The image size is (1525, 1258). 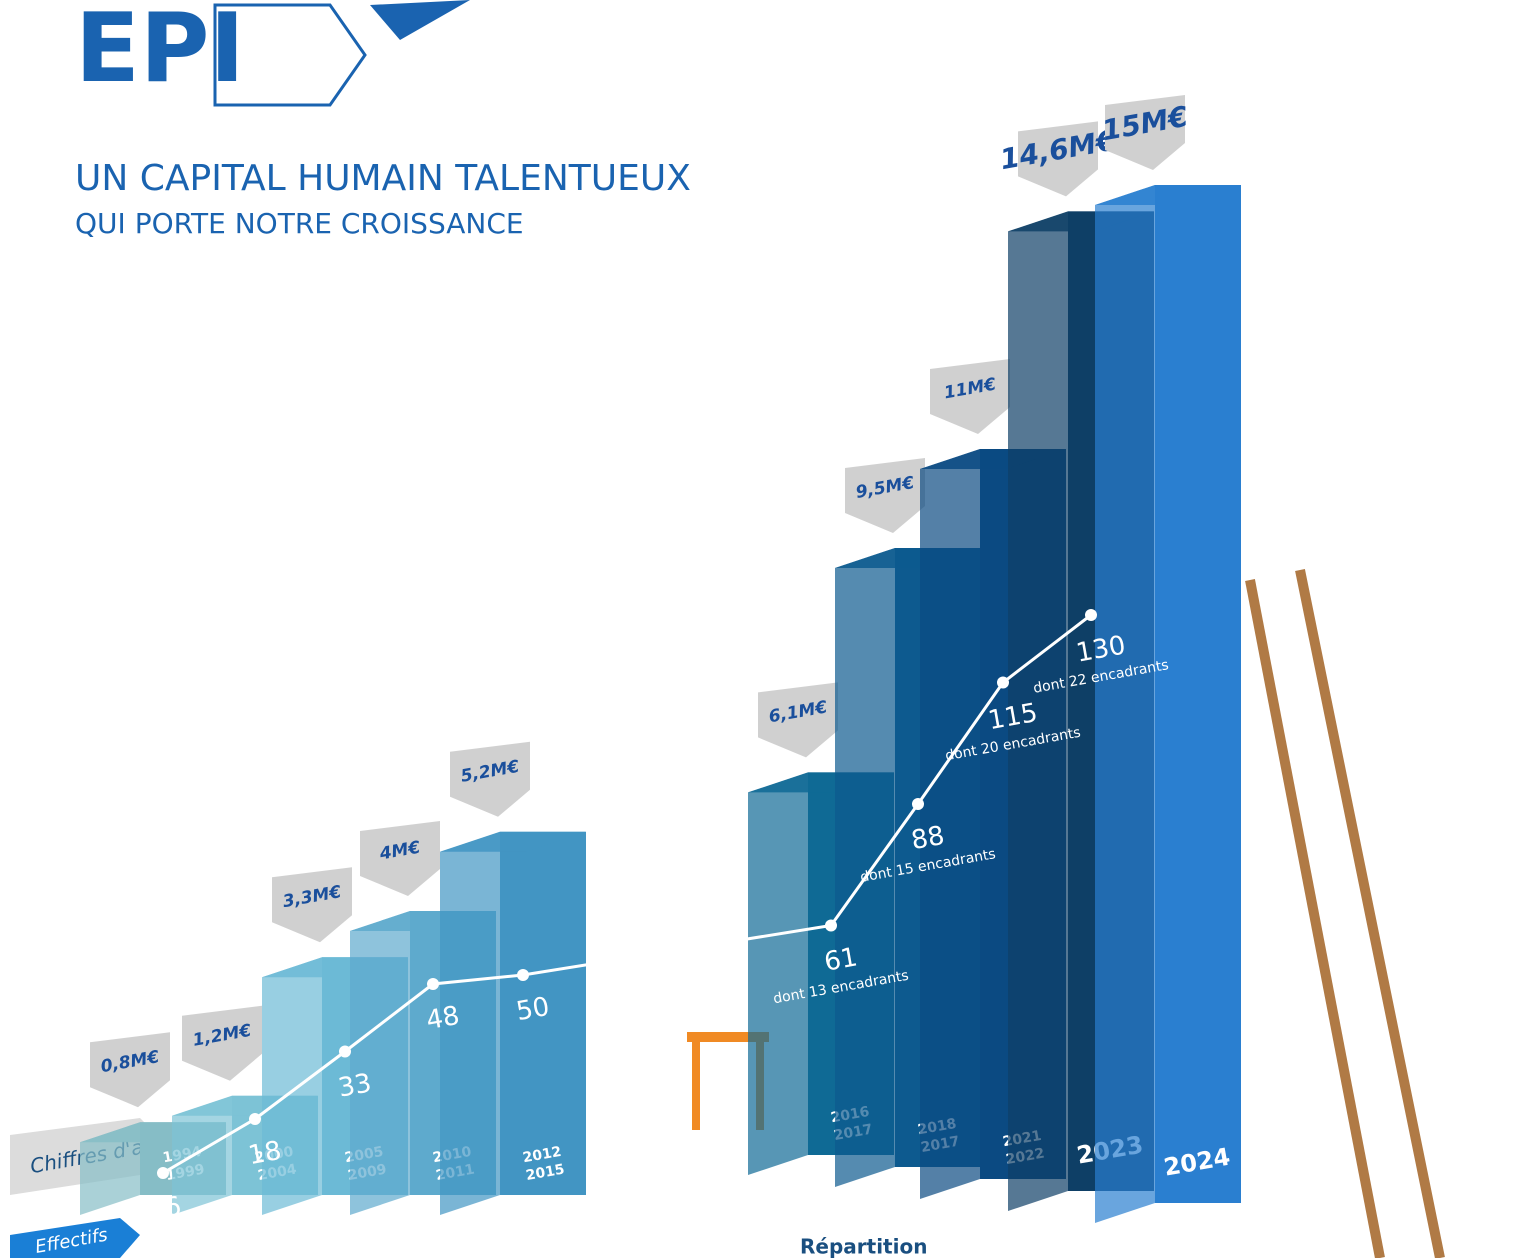 I want to click on headcount-label: 6, so click(x=173, y=1207).